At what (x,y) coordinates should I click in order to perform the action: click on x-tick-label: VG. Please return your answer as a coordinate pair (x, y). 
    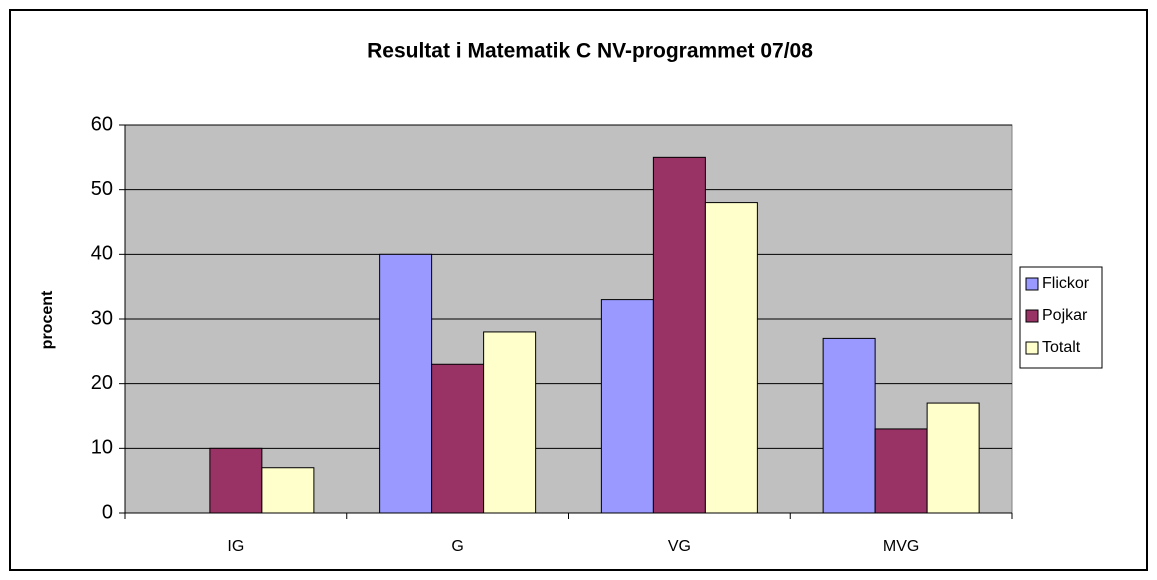
    Looking at the image, I should click on (679, 546).